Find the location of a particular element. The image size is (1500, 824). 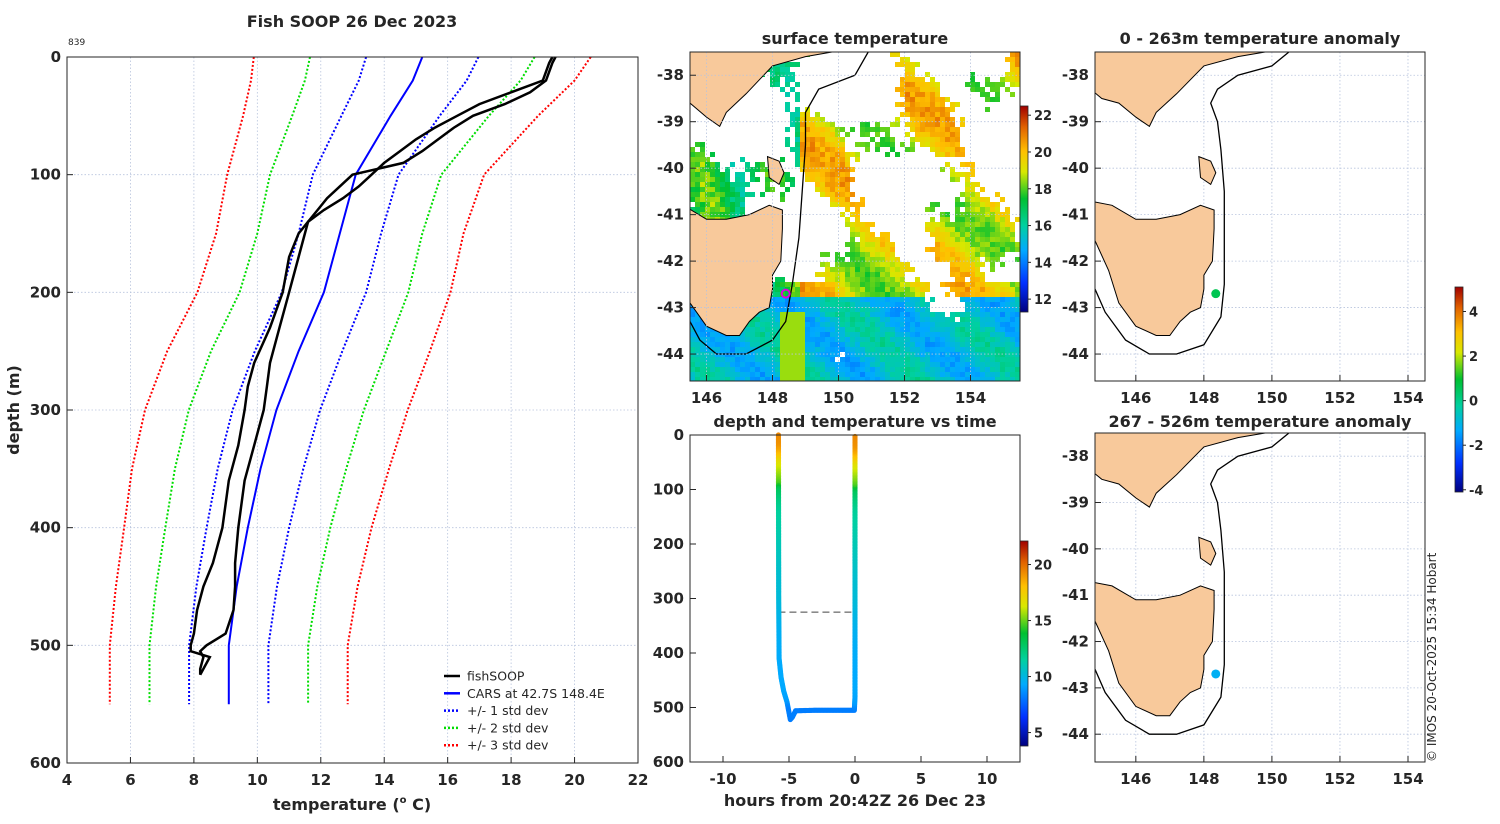

time-colorbar is located at coordinates (1024, 643).